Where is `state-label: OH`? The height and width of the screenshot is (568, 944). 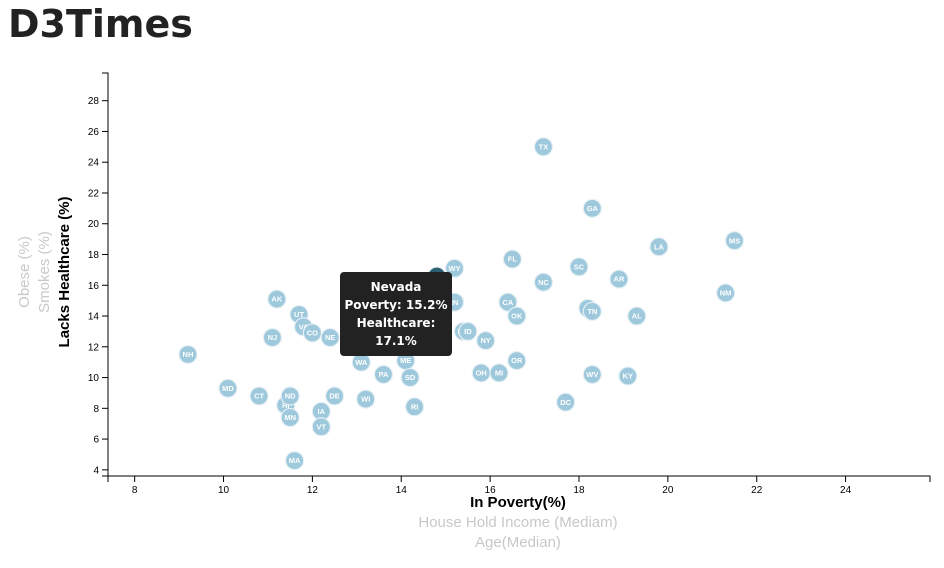
state-label: OH is located at coordinates (481, 373).